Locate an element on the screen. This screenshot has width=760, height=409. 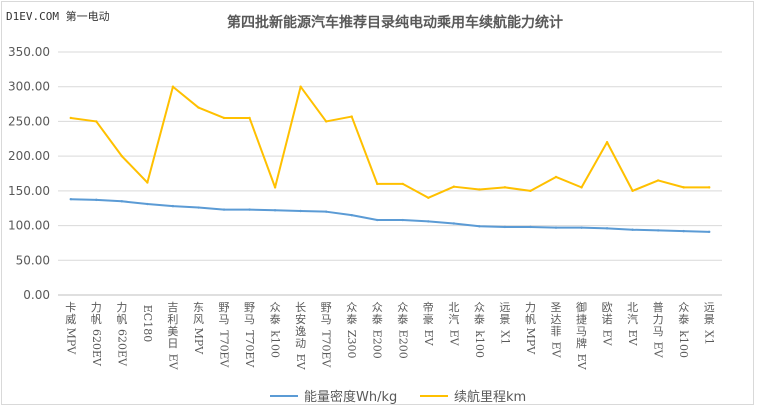
x-tick-label-part: MPV is located at coordinates (70, 342).